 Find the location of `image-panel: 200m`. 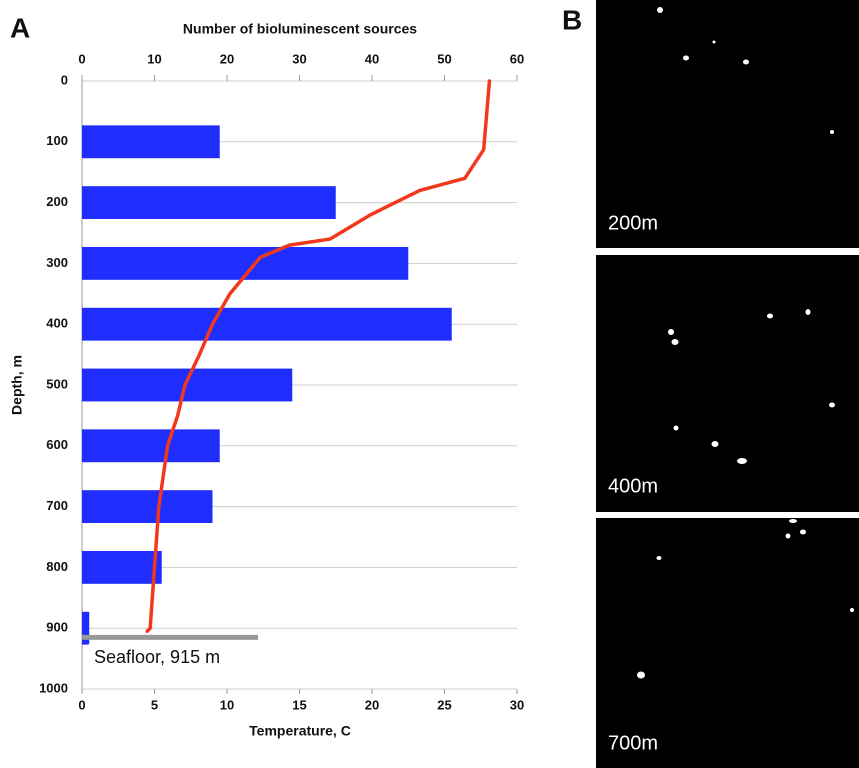

image-panel: 200m is located at coordinates (727, 124).